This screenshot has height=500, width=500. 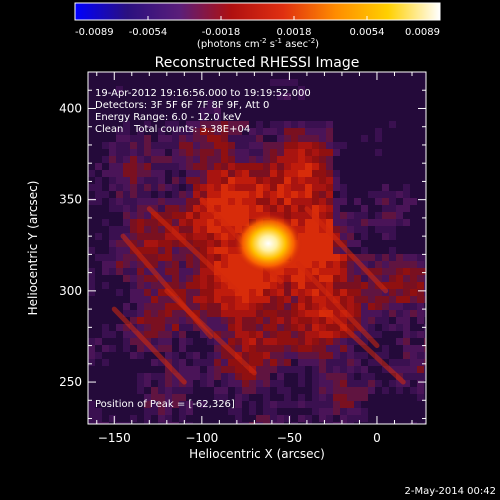 I want to click on emission-streak, so click(x=363, y=345).